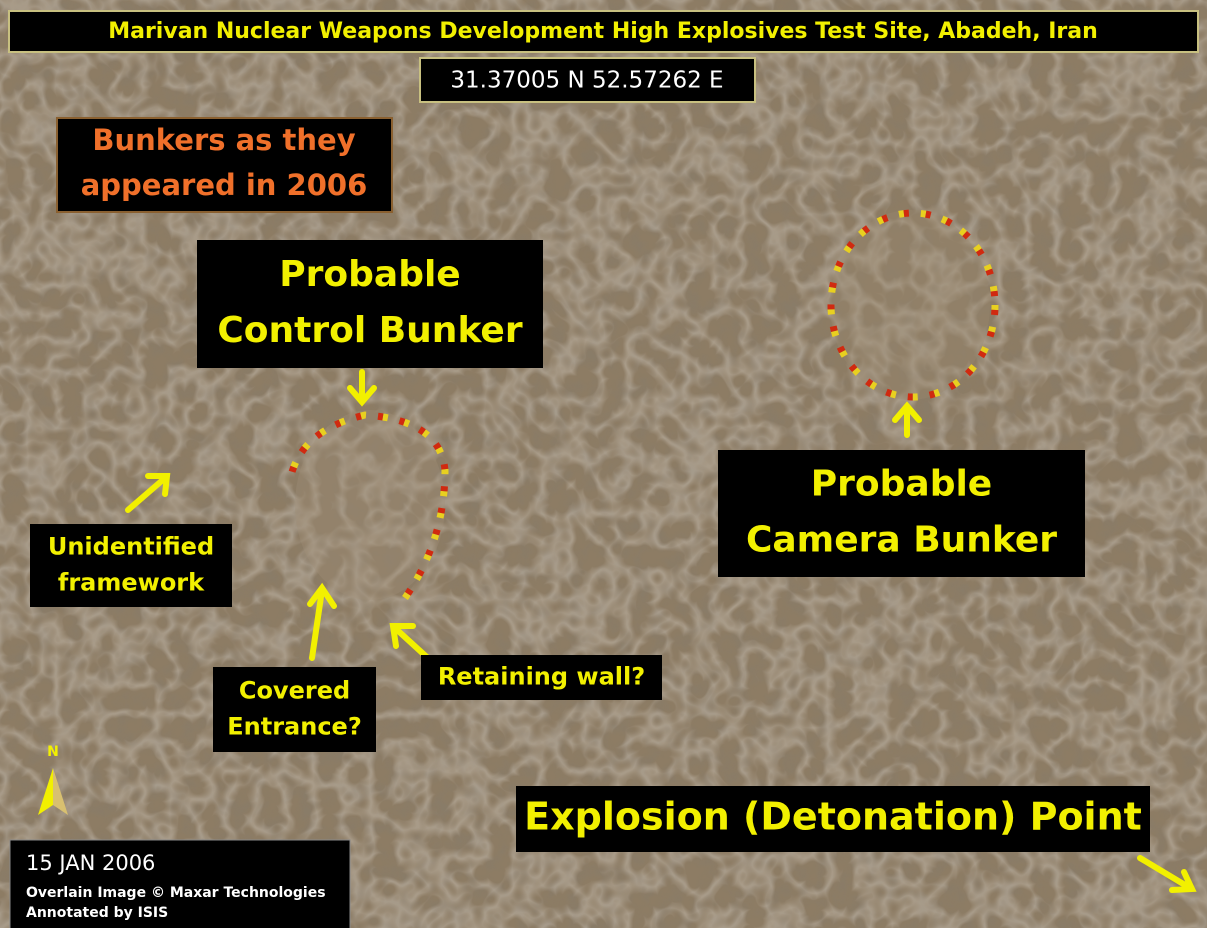 This screenshot has width=1207, height=932. I want to click on label-line: Retaining wall?, so click(541, 677).